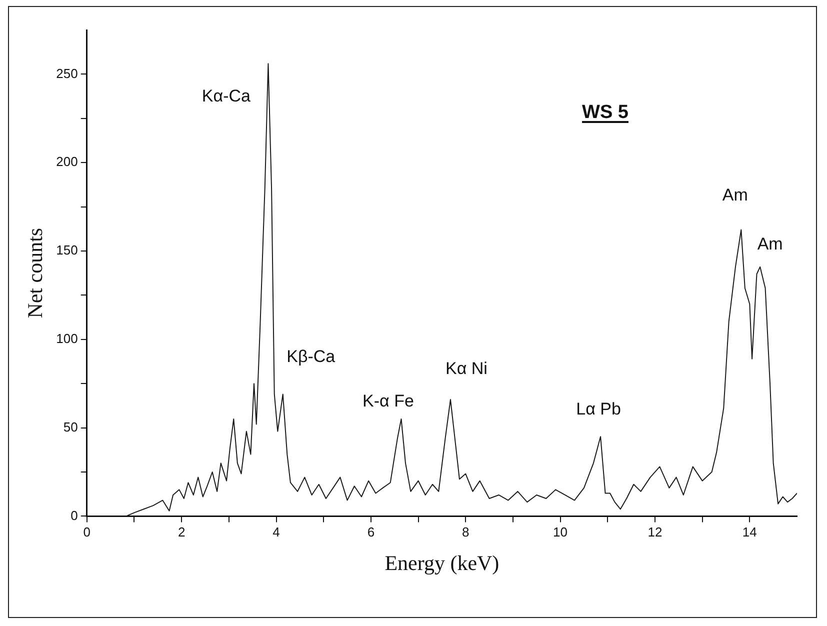 This screenshot has height=626, width=827. I want to click on y-tick-label: 200, so click(67, 162).